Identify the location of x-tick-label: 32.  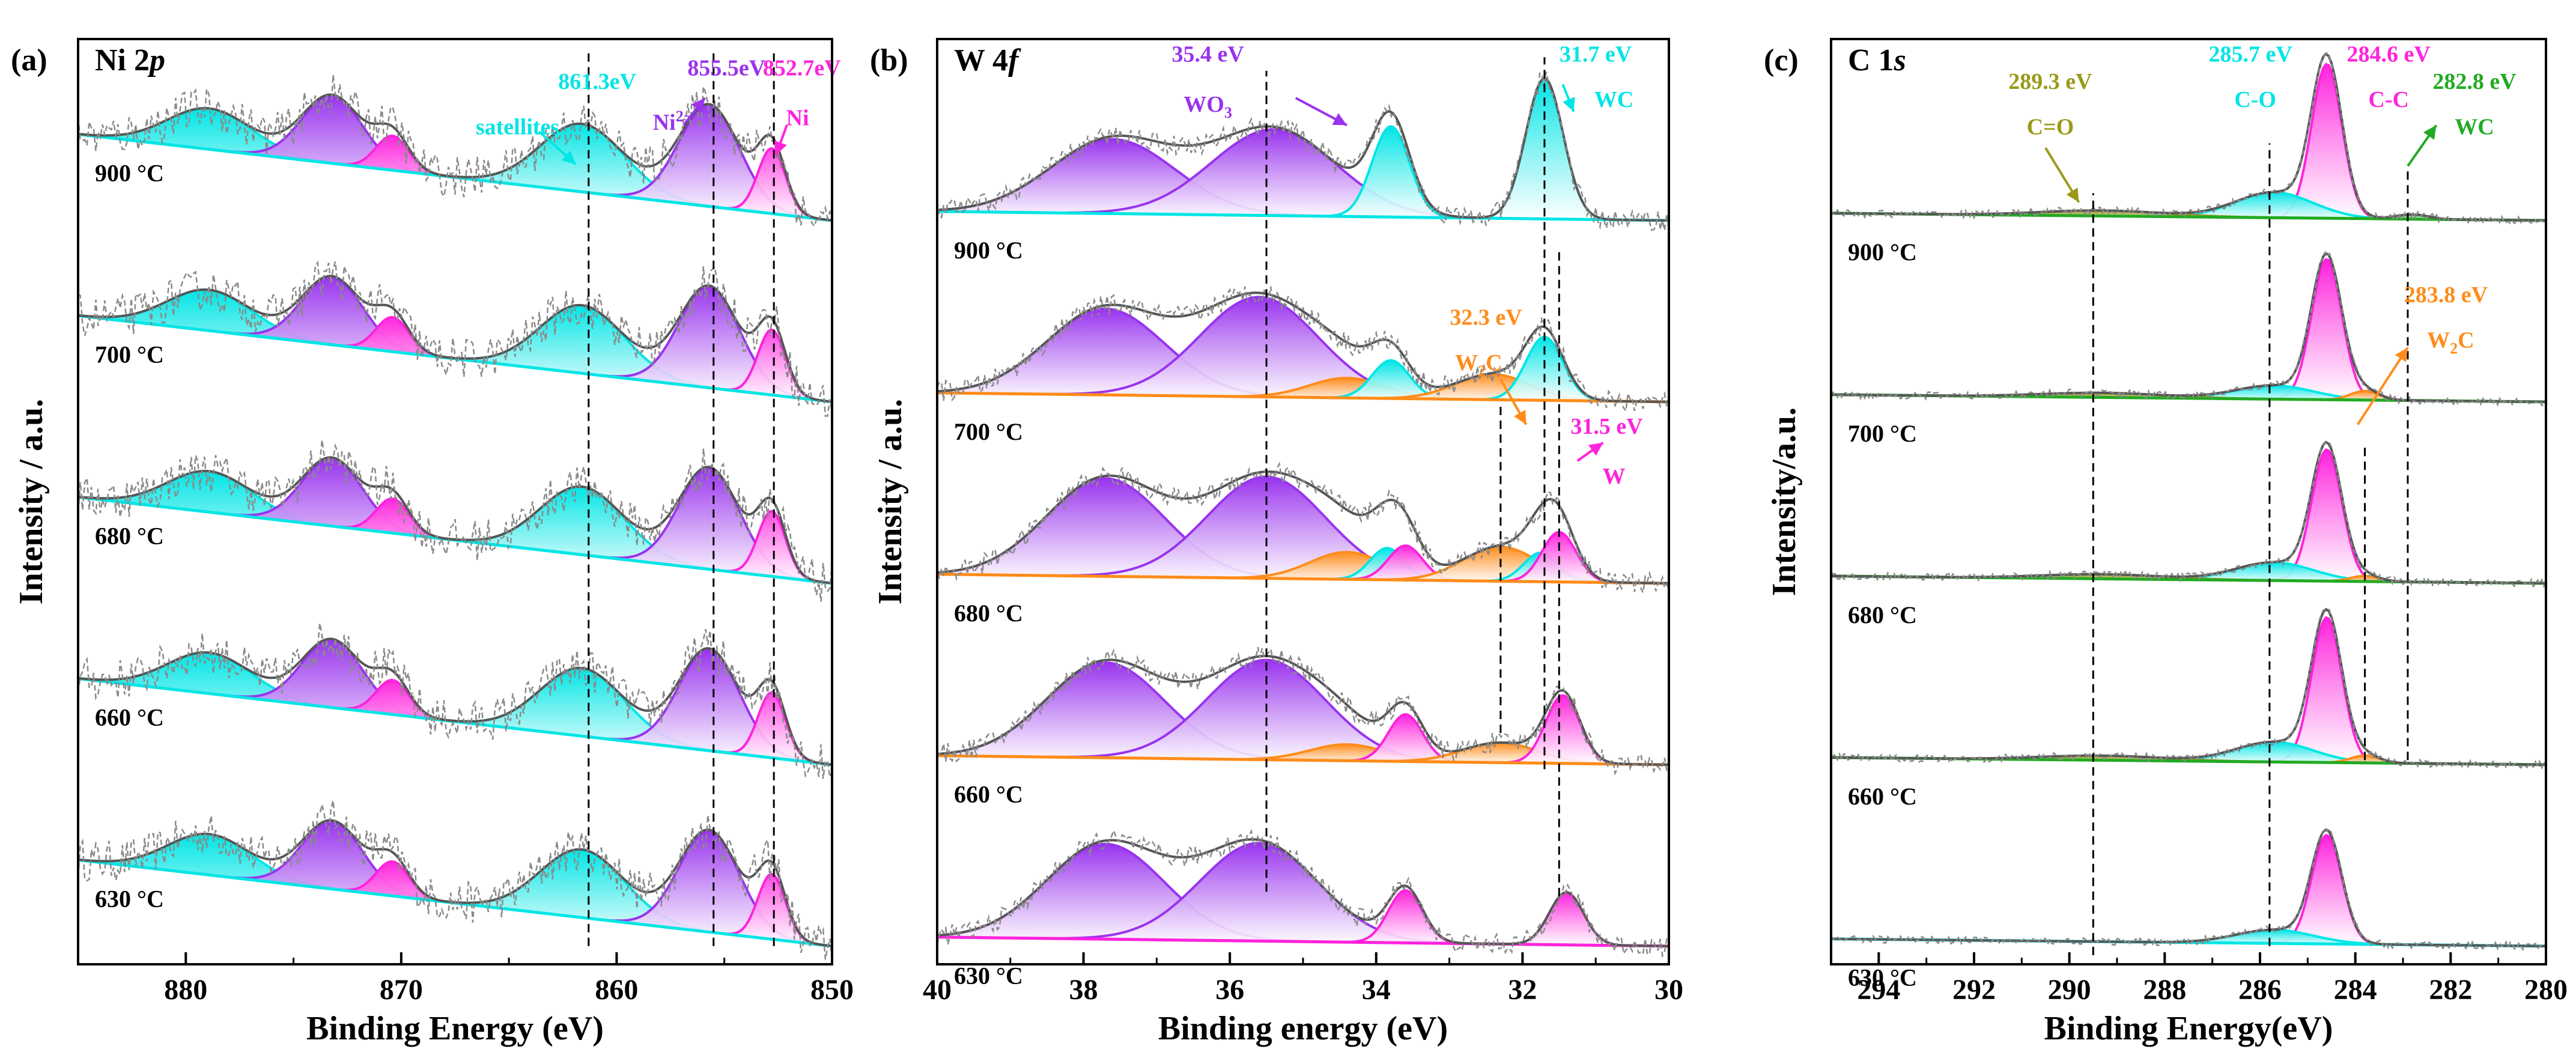
(1522, 990).